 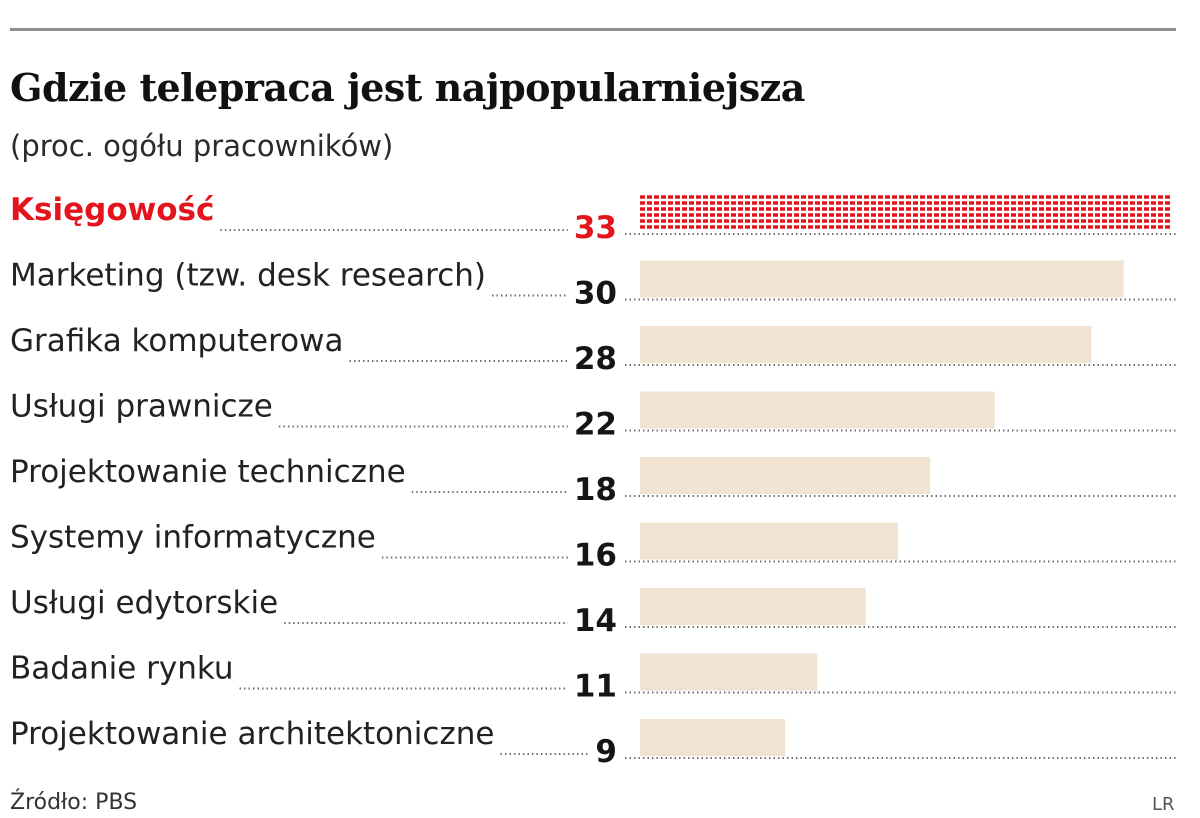 I want to click on category-label: Usługi prawnicze, so click(x=141, y=407).